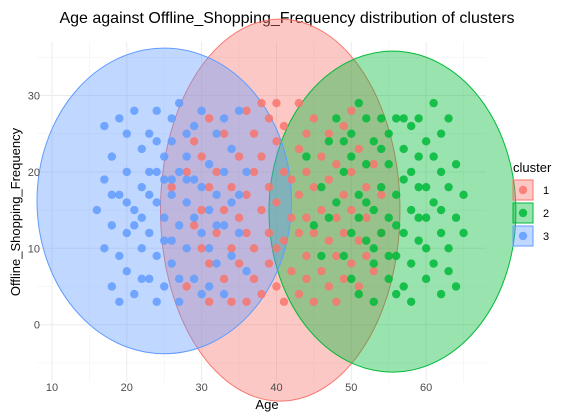 The height and width of the screenshot is (420, 573). I want to click on x-axis-title: Age, so click(266, 404).